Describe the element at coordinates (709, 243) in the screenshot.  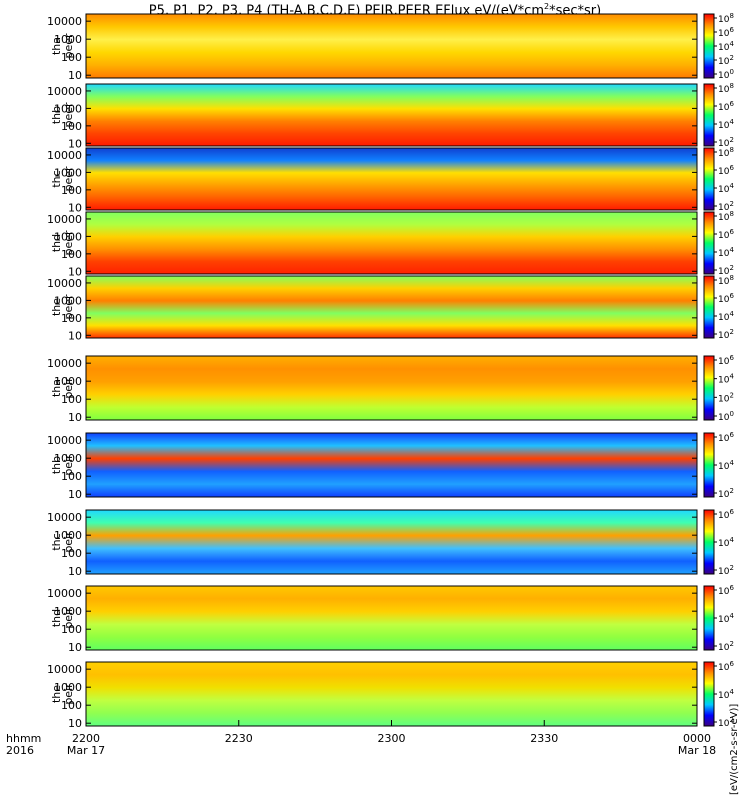
I see `colorbar-thd-peer` at that location.